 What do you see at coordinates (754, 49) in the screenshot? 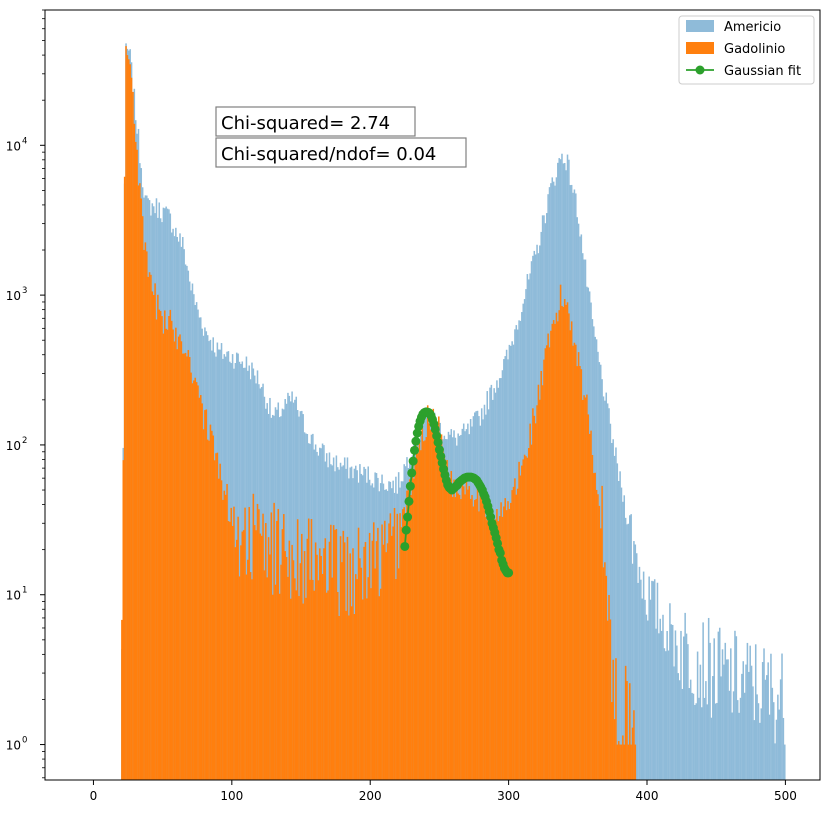
I see `legend-label-gadolinio: Gadolinio` at bounding box center [754, 49].